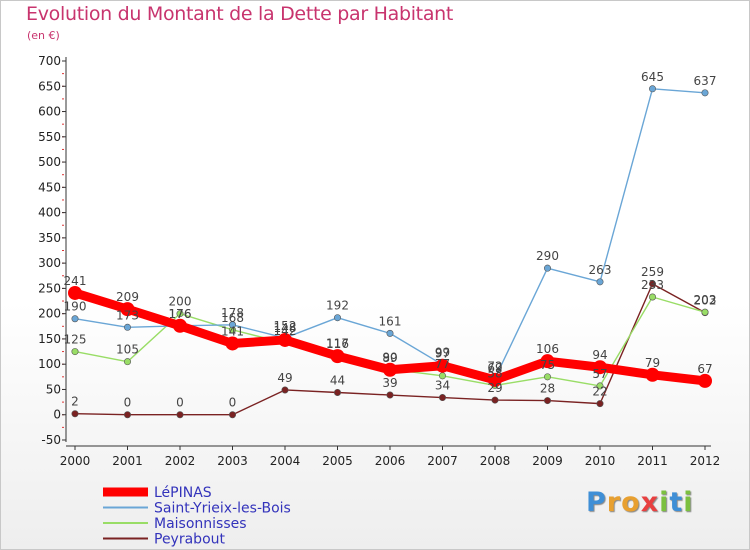 The width and height of the screenshot is (750, 550). What do you see at coordinates (200, 524) in the screenshot?
I see `legend-label: Maisonnisses` at bounding box center [200, 524].